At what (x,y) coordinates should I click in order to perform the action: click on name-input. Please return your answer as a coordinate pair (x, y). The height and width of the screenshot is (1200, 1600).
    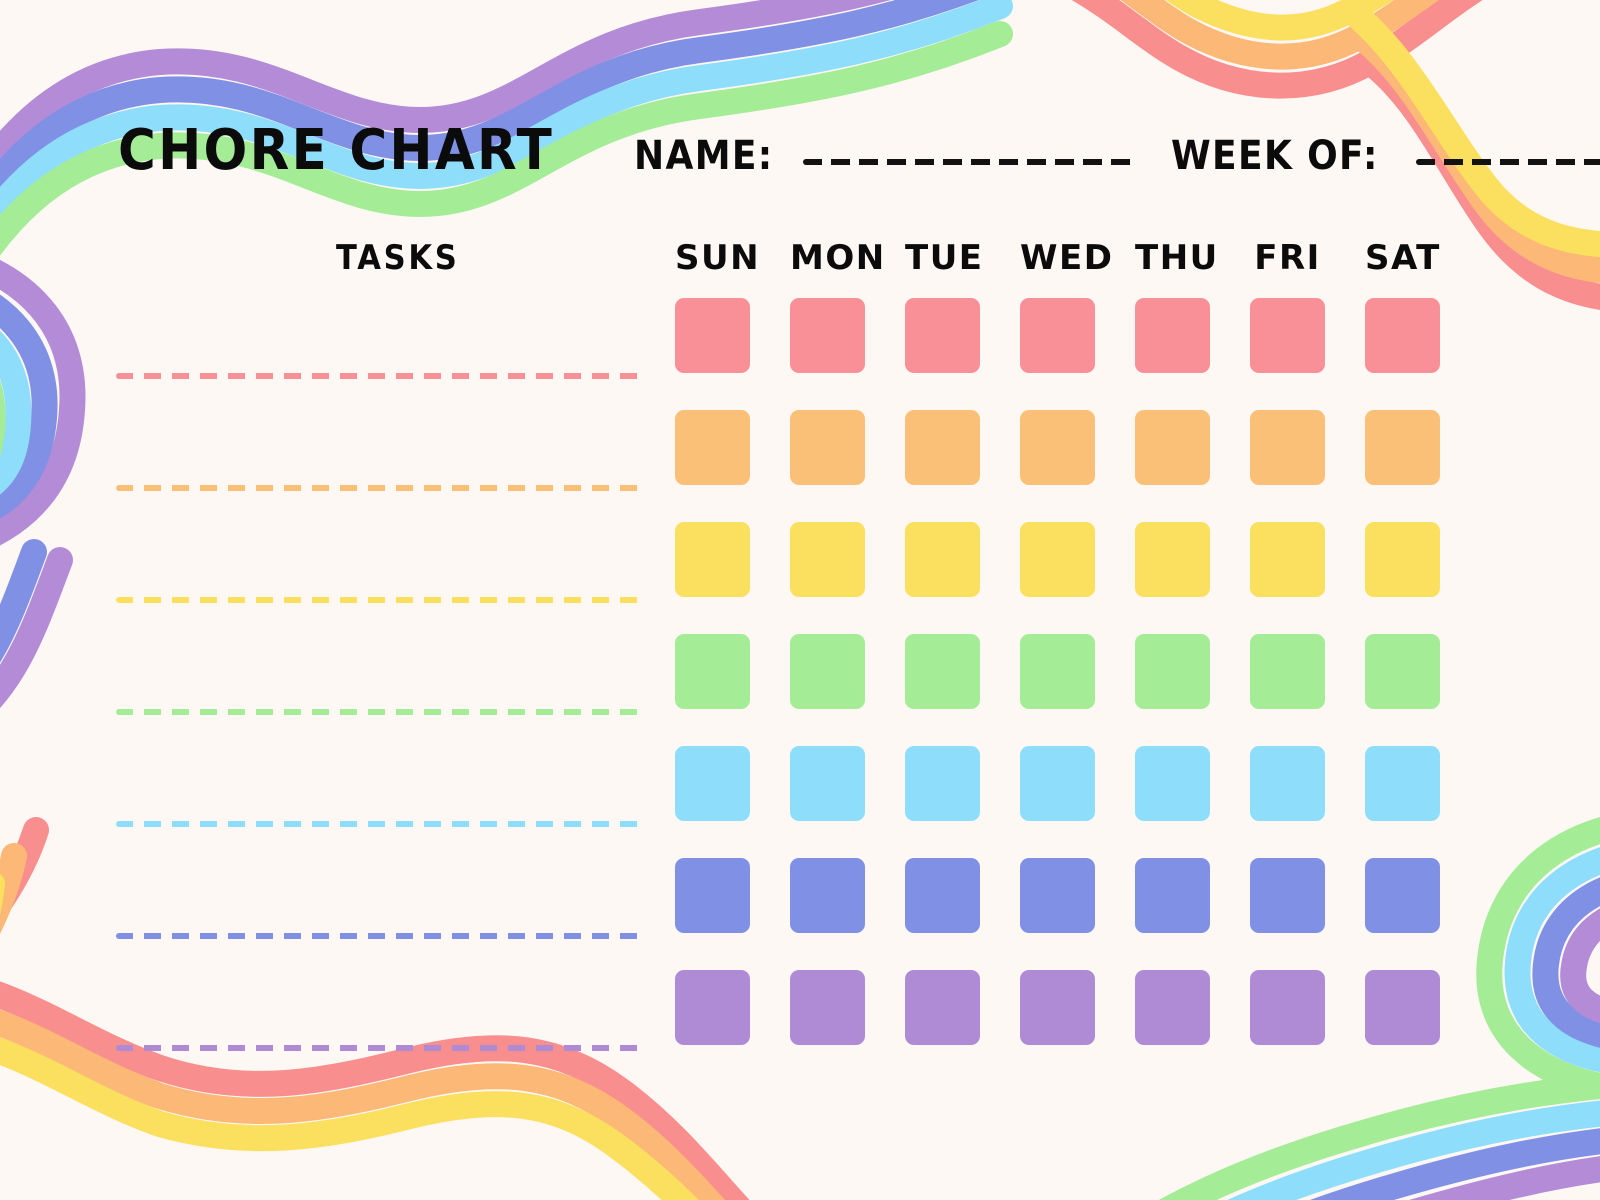
    Looking at the image, I should click on (968, 162).